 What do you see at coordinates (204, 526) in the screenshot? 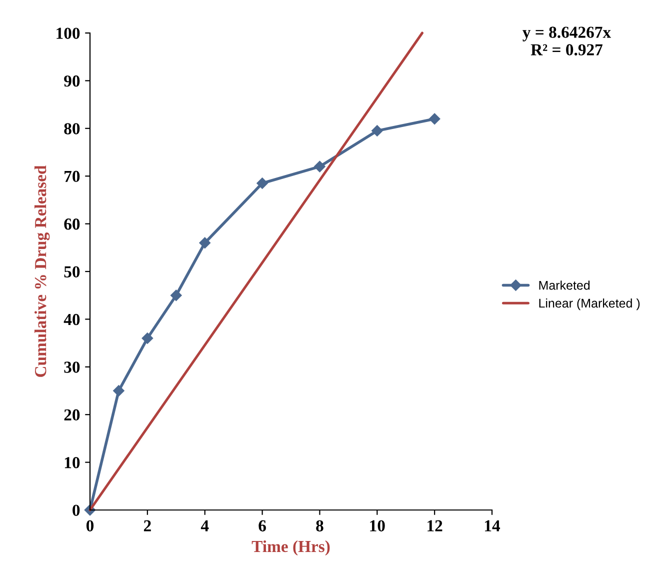
I see `x-tick-label: 4` at bounding box center [204, 526].